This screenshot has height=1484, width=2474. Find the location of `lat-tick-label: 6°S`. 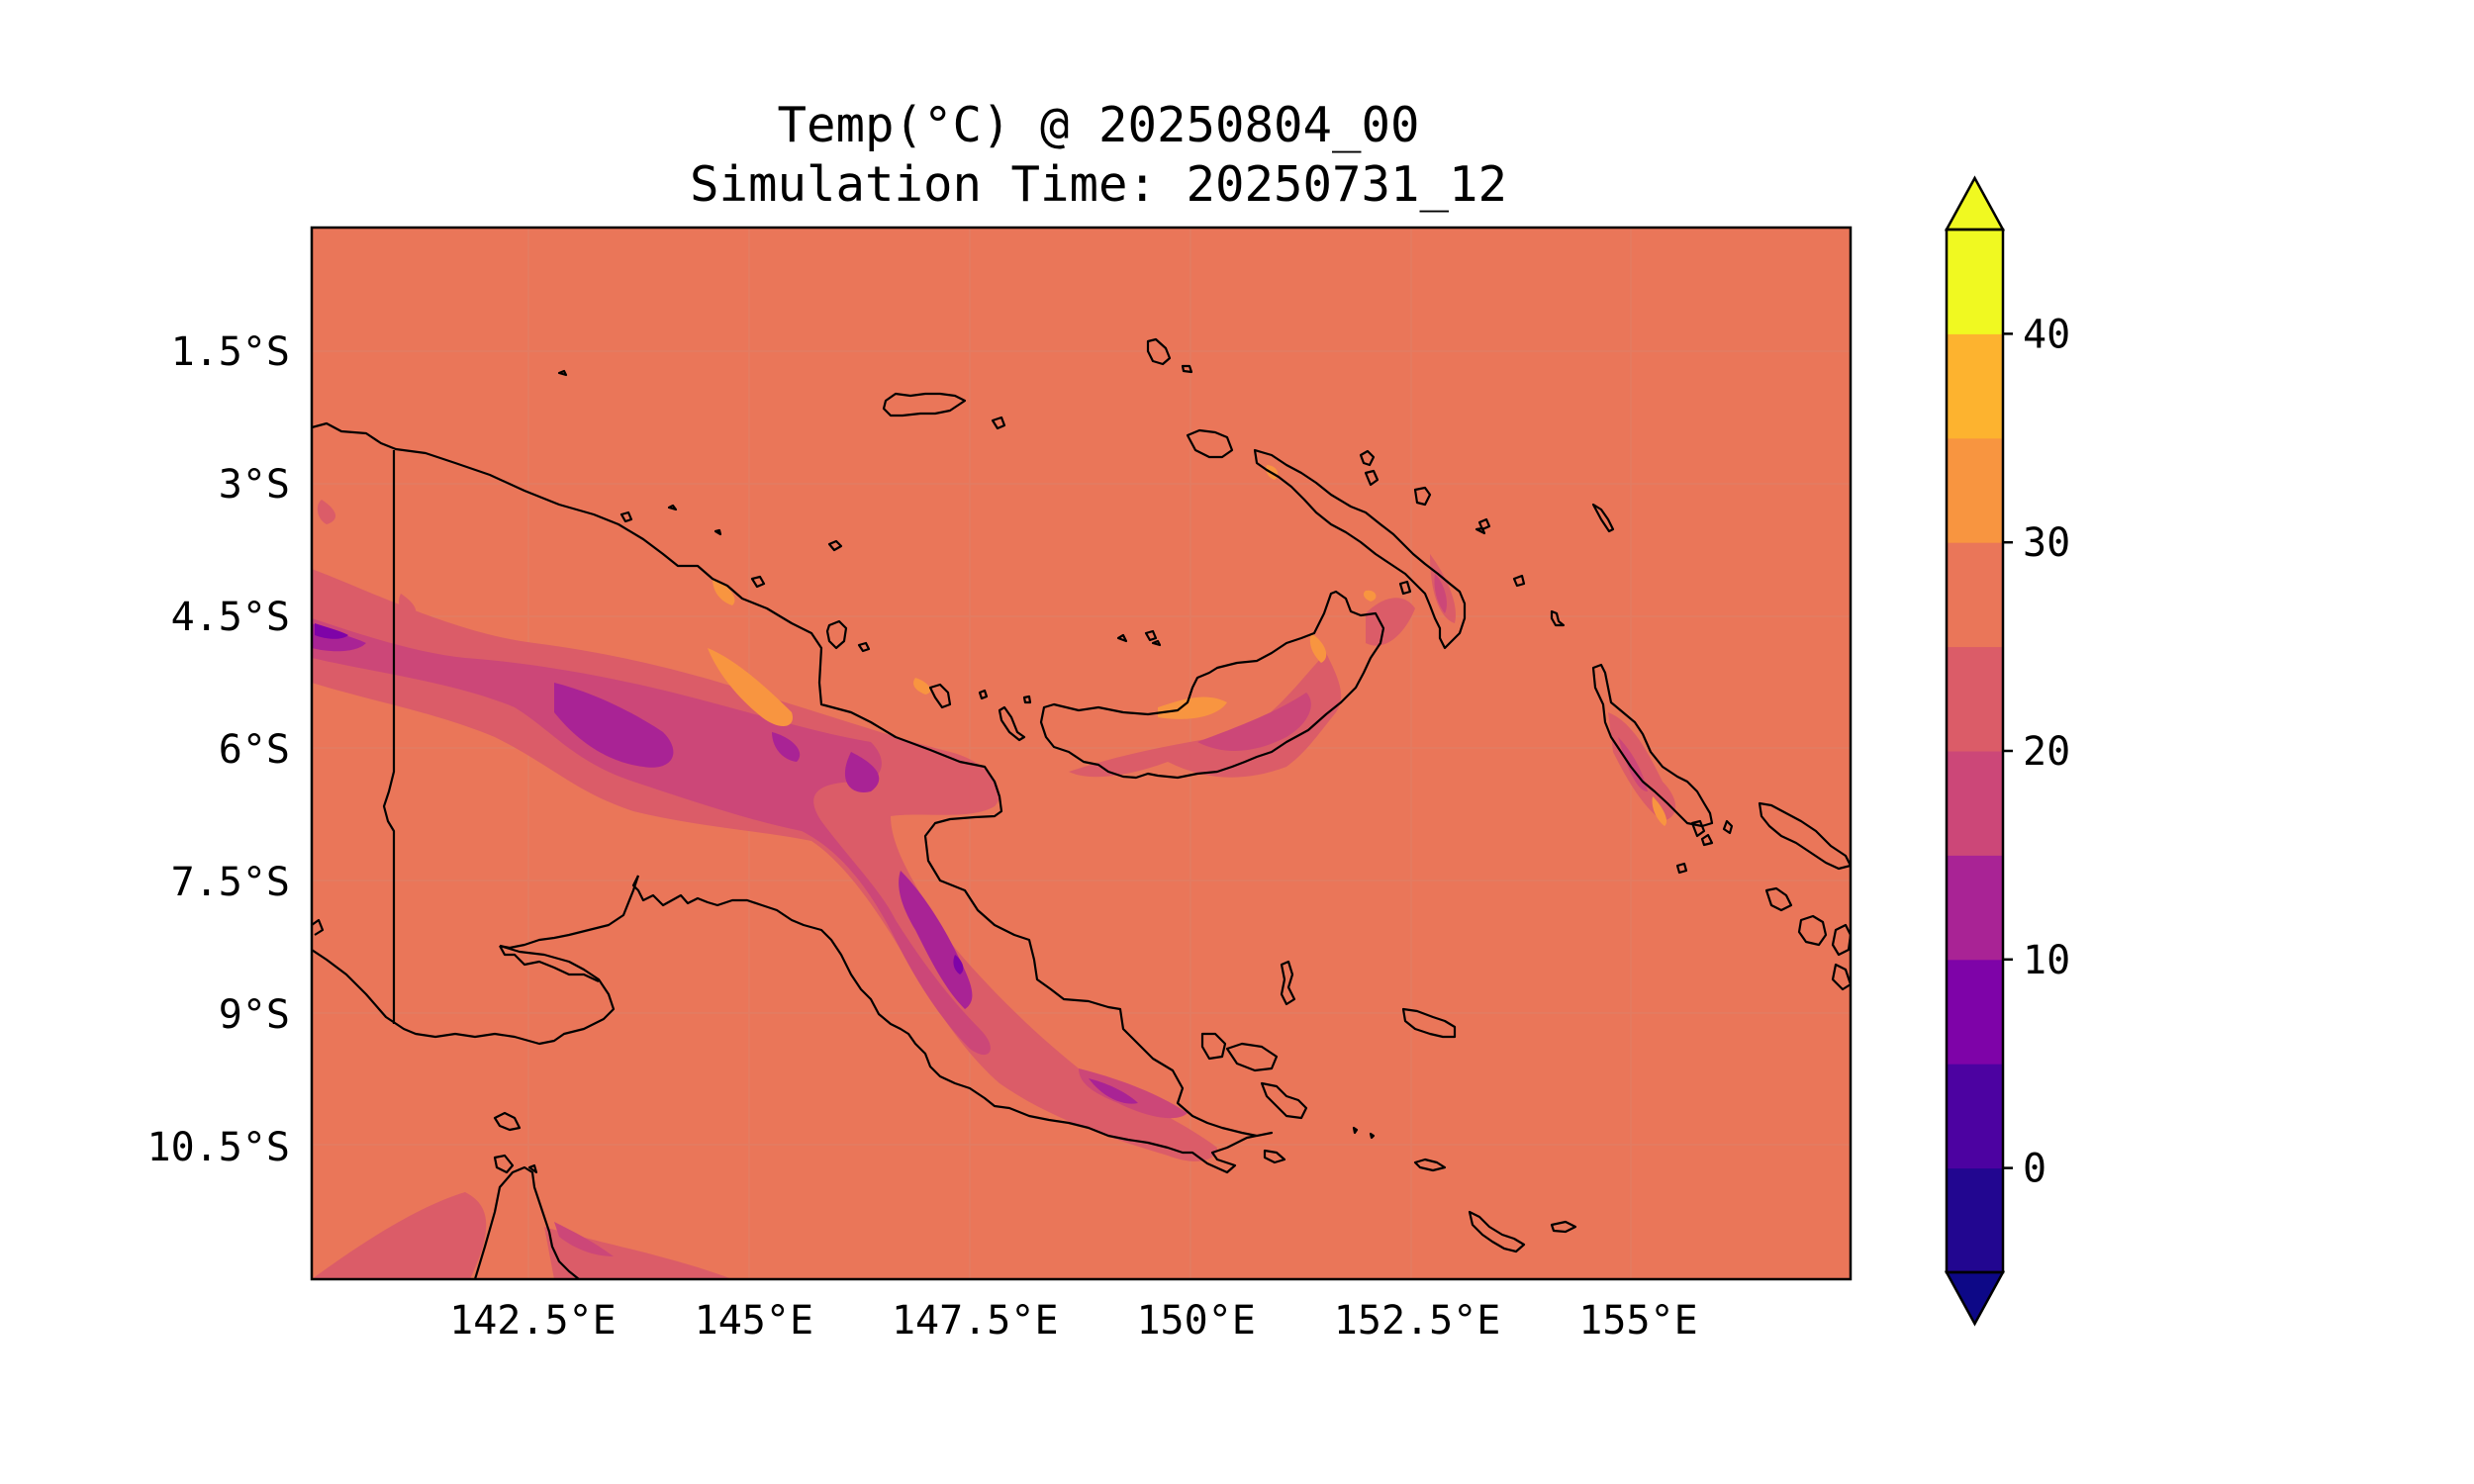

lat-tick-label: 6°S is located at coordinates (254, 750).